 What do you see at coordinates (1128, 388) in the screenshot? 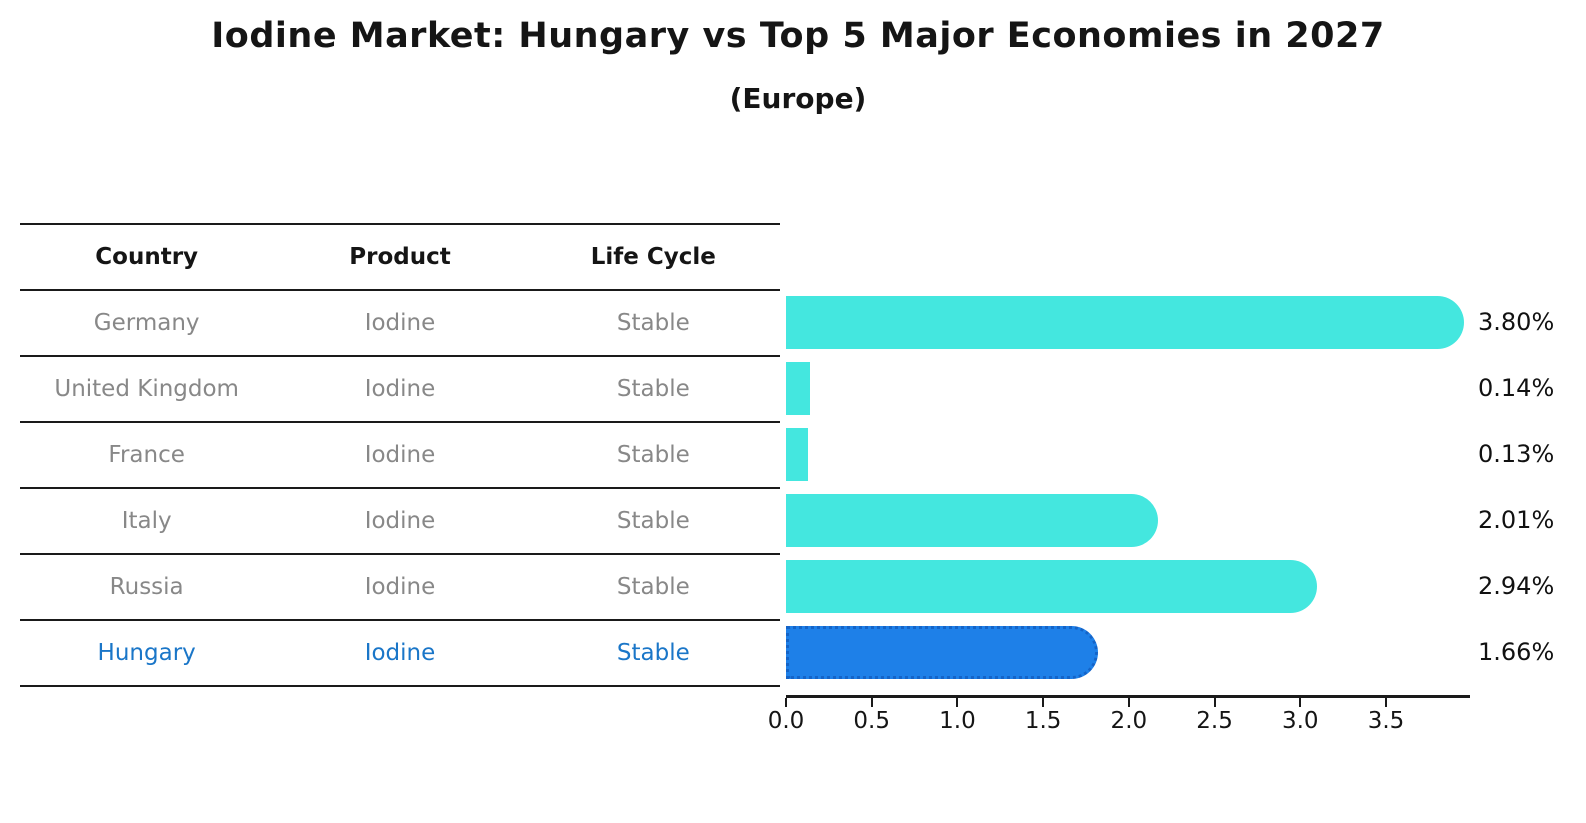
I see `bar-row-united-kingdom` at bounding box center [1128, 388].